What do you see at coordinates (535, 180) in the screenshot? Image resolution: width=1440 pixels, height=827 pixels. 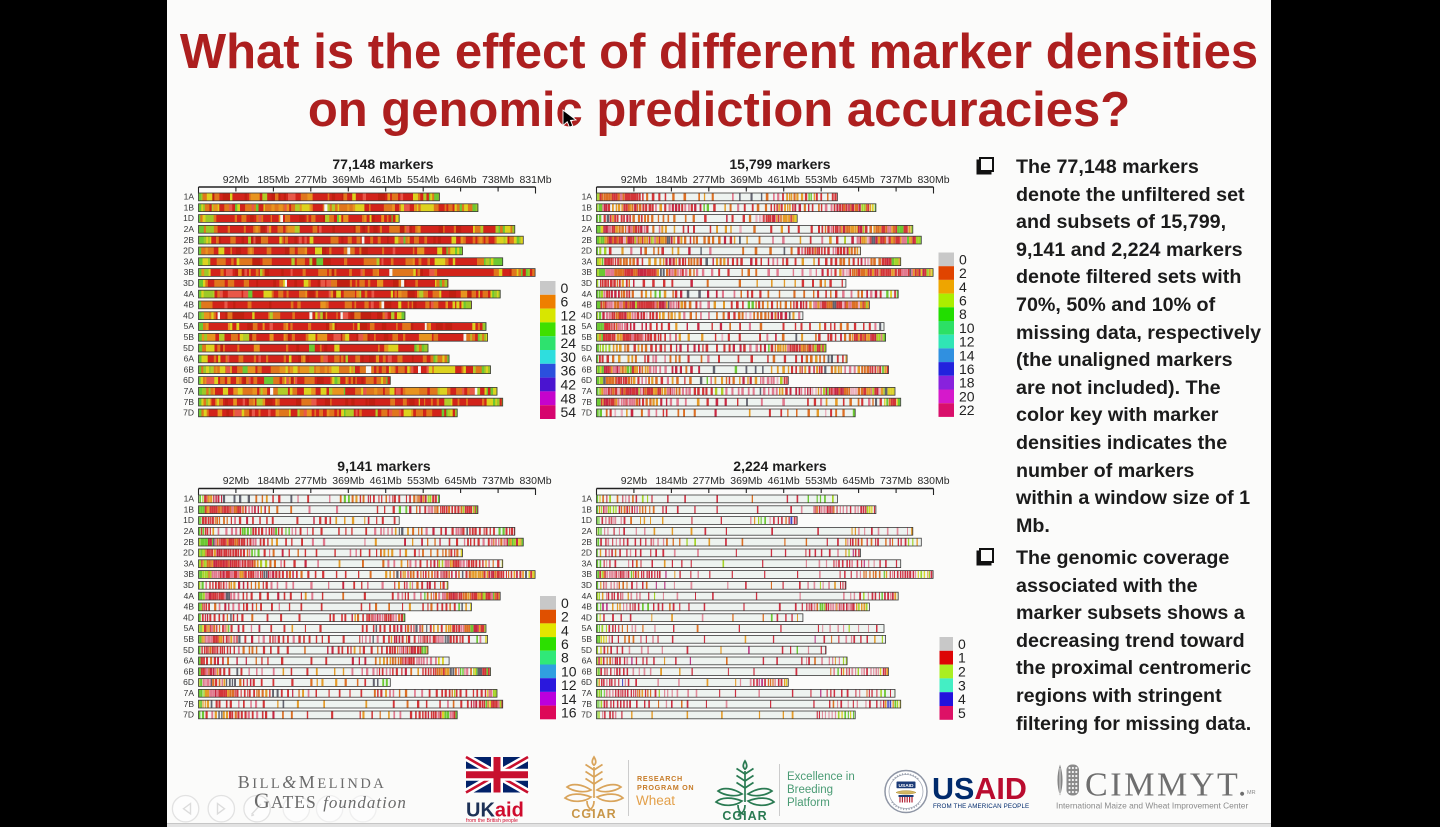 I see `svg-text: 831Mb` at bounding box center [535, 180].